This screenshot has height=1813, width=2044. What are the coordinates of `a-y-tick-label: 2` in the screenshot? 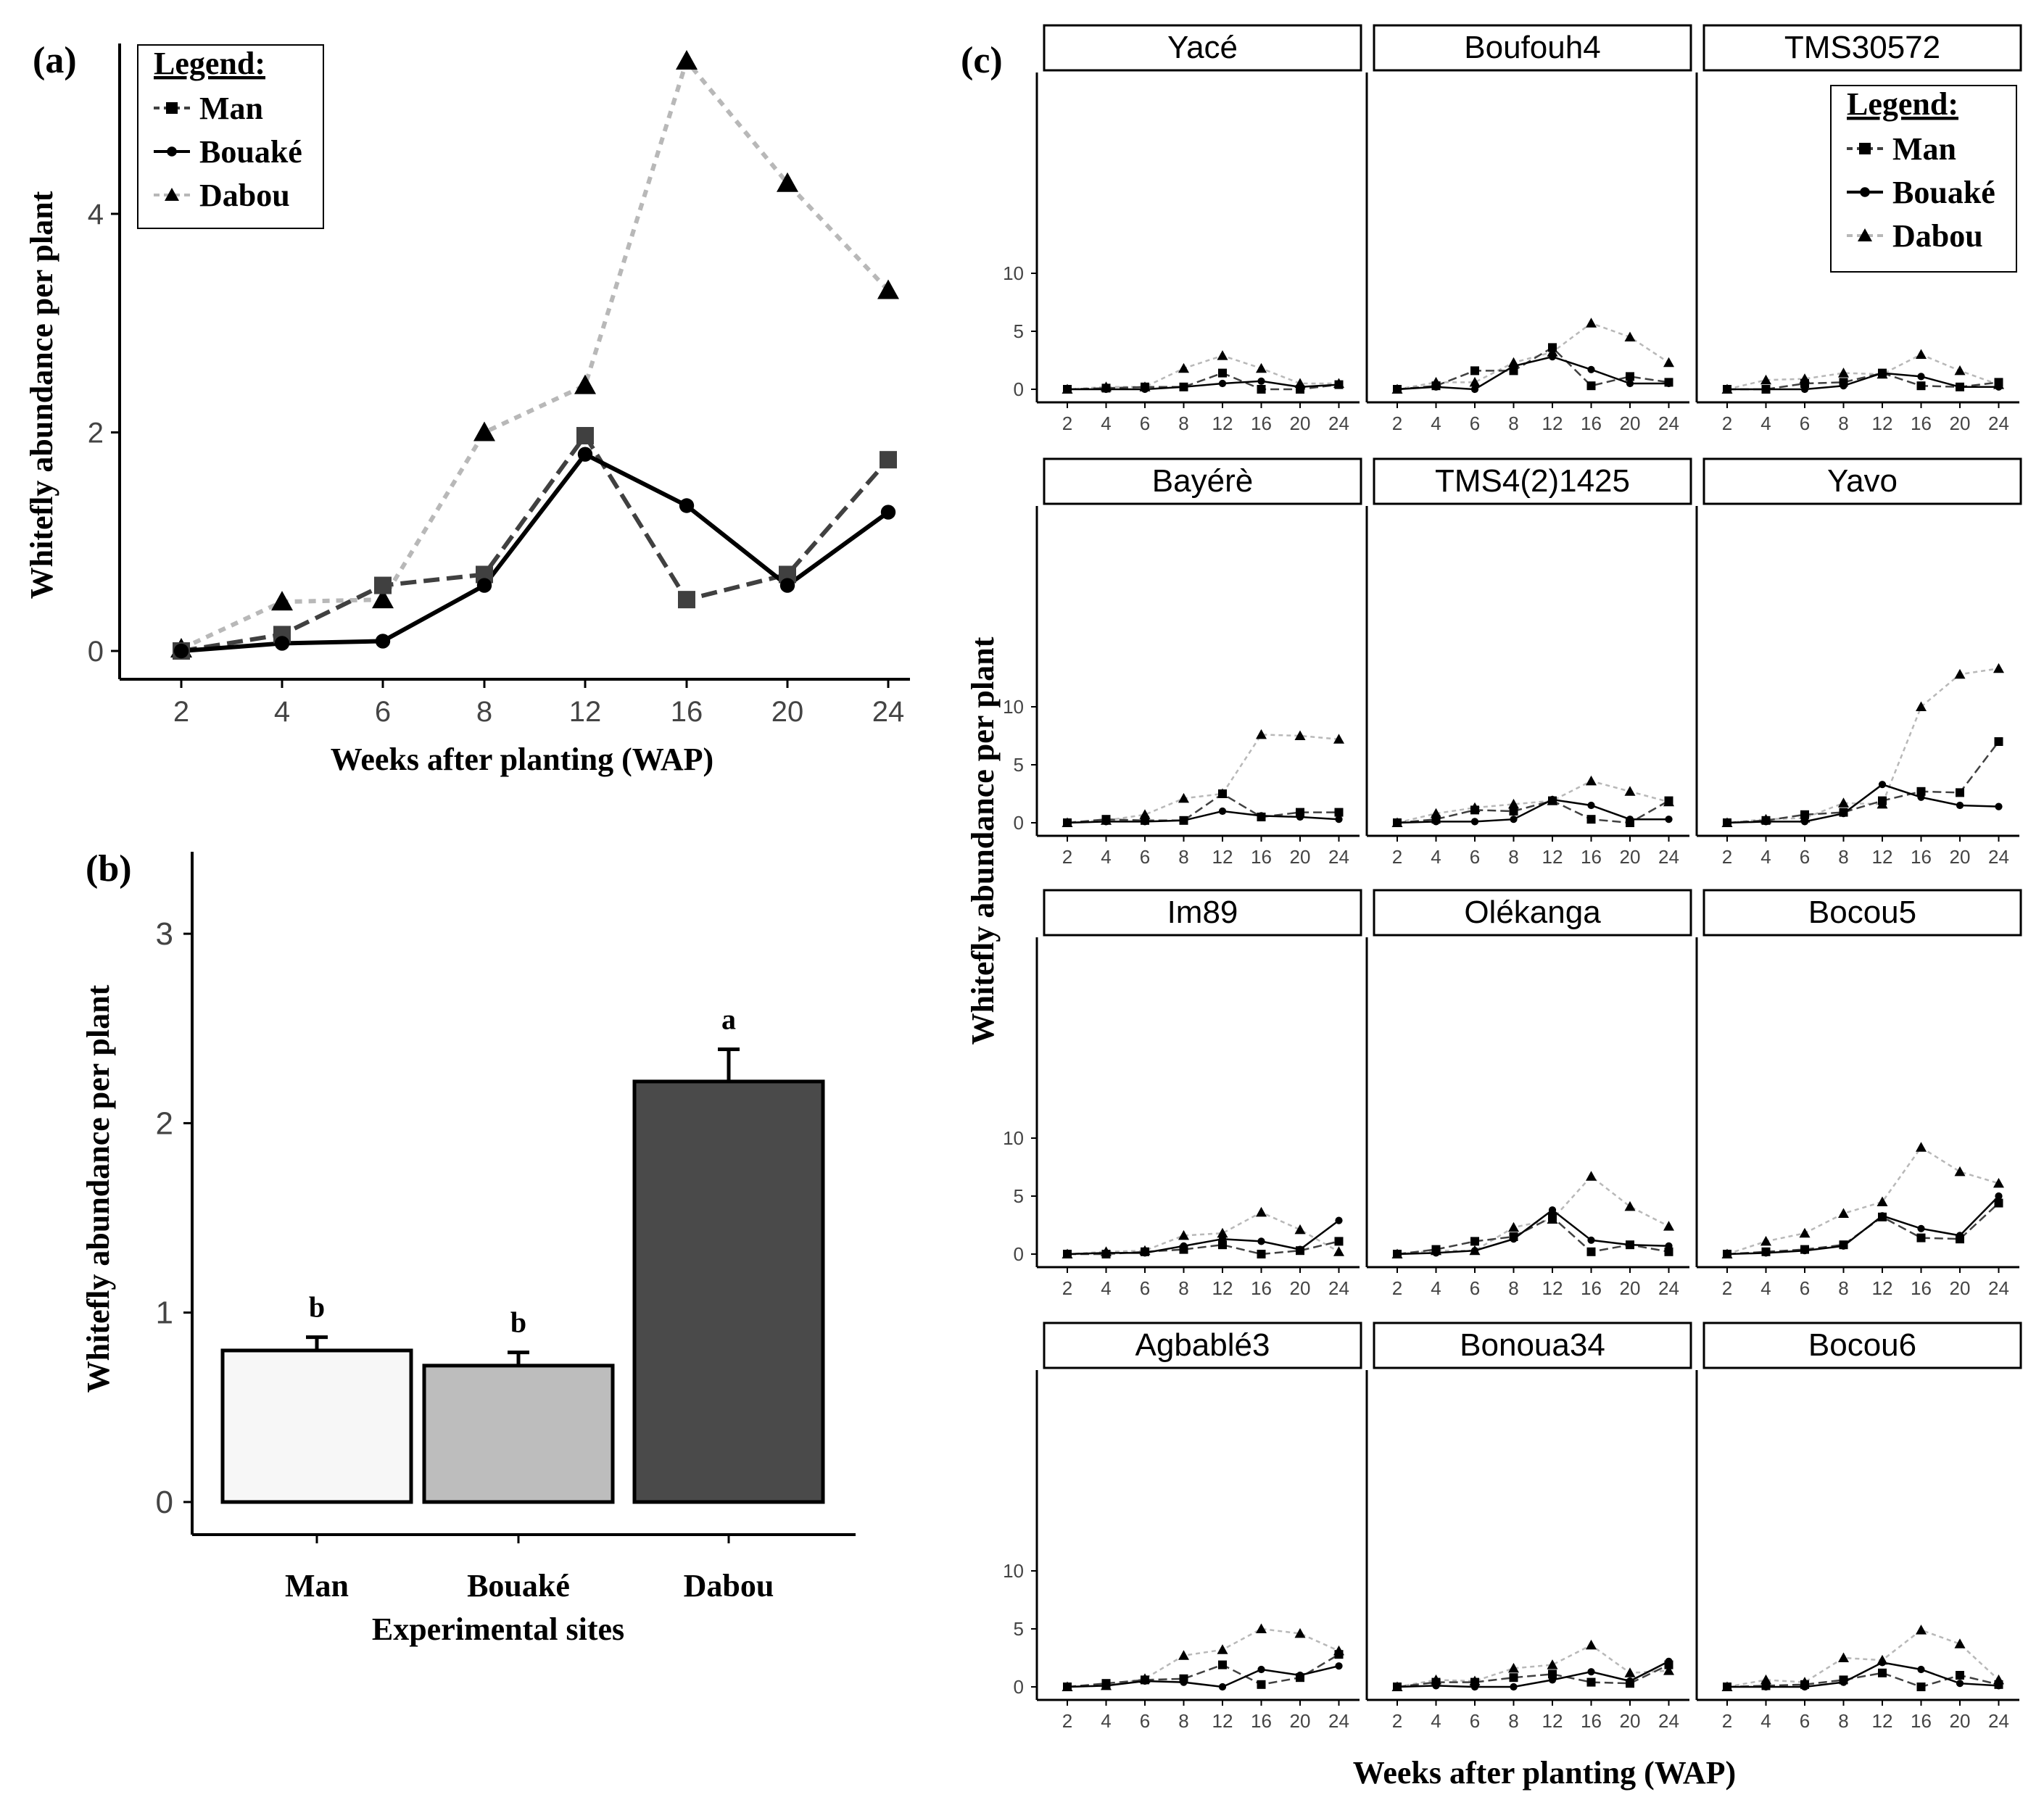 It's located at (96, 433).